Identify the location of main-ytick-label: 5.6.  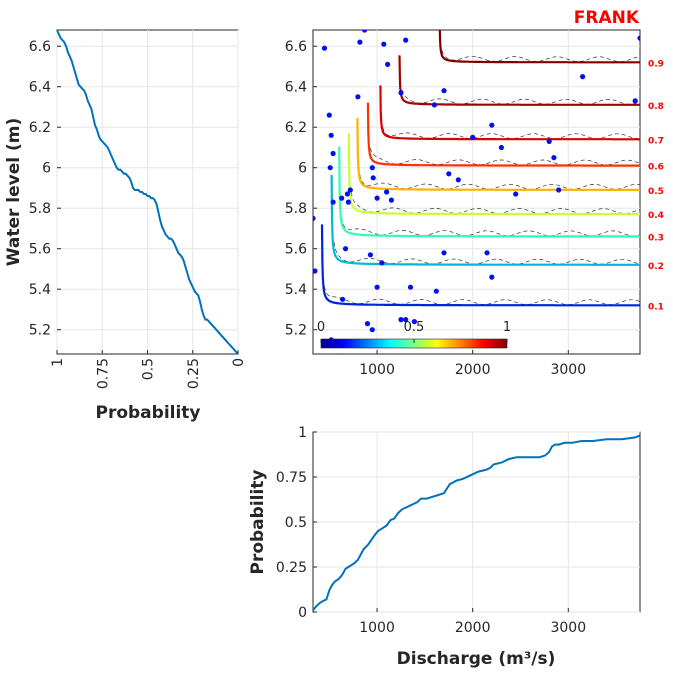
(296, 250).